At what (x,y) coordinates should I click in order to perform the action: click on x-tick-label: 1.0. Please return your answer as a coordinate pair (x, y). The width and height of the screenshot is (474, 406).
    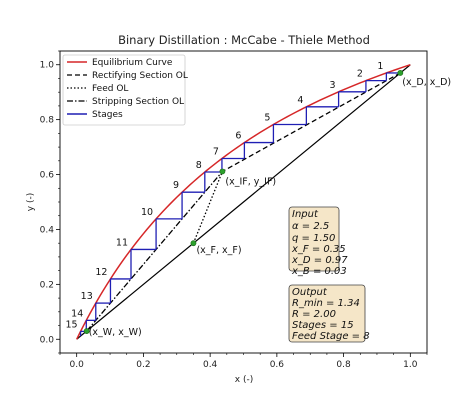
    Looking at the image, I should click on (410, 365).